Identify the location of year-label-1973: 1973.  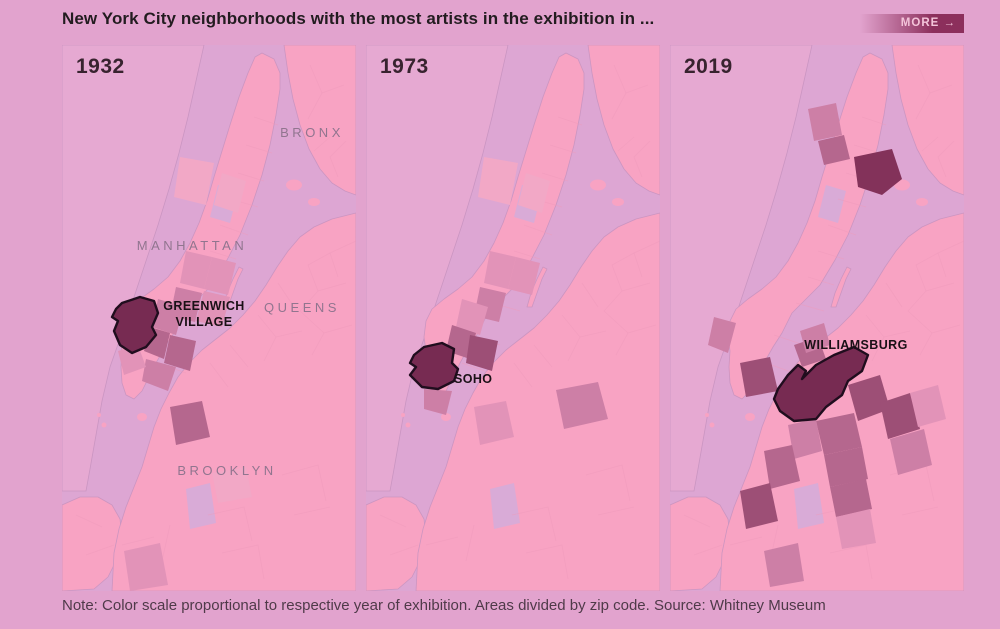
(404, 66).